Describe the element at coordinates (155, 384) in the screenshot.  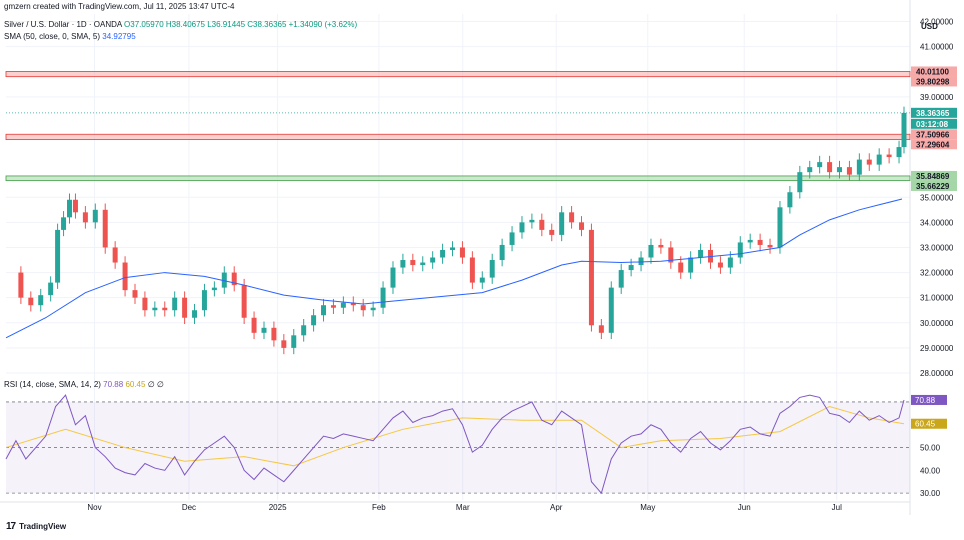
I see `rsi-extra: ∅ ∅` at that location.